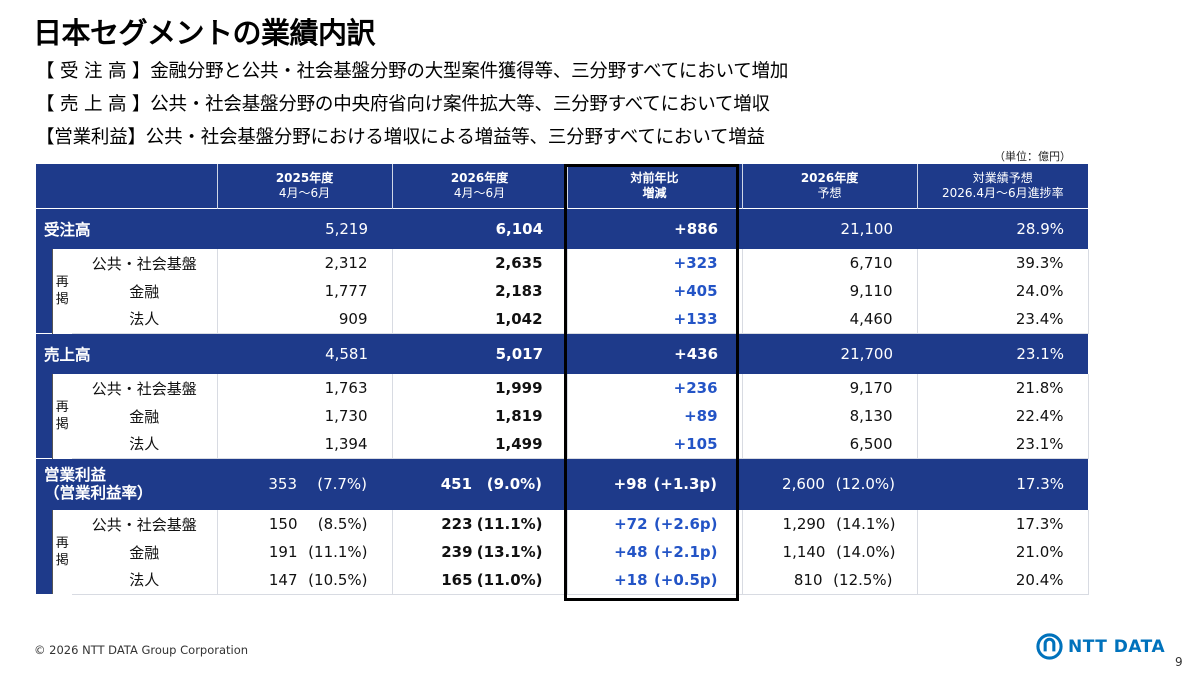 The height and width of the screenshot is (675, 1200). I want to click on sub-row: 金融 1,777 2,183 +405 9,110 24.0%, so click(562, 291).